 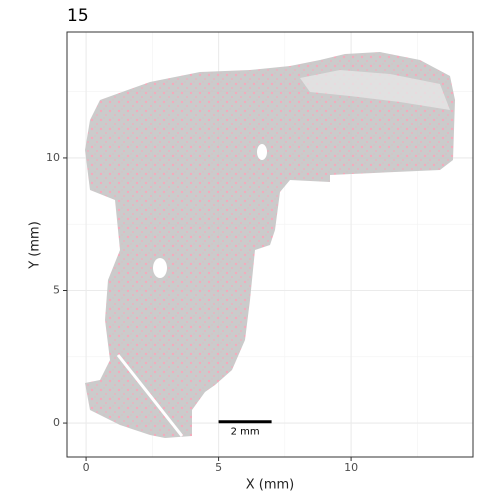 I want to click on y-tick-label: 0, so click(x=56, y=422).